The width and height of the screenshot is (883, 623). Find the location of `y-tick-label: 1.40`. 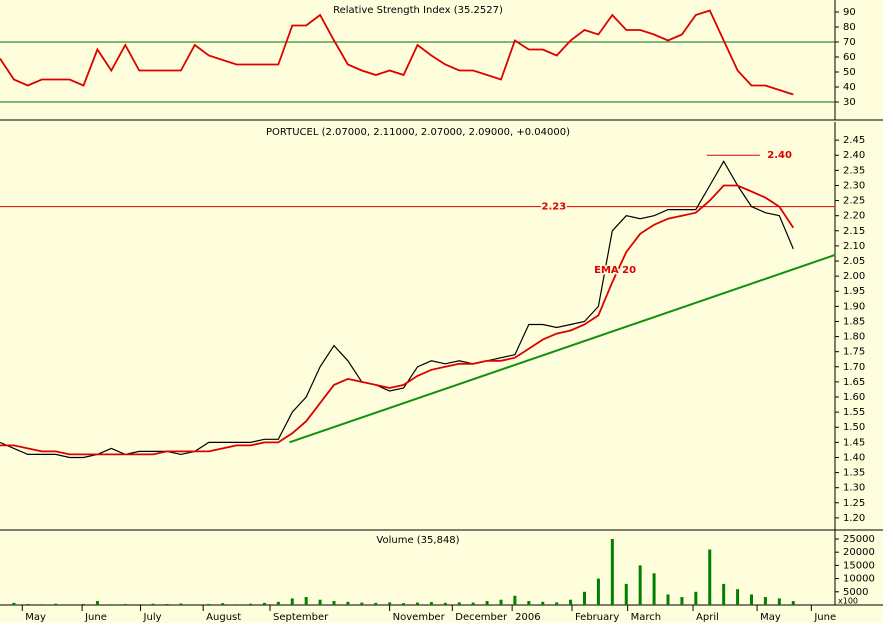

y-tick-label: 1.40 is located at coordinates (854, 457).